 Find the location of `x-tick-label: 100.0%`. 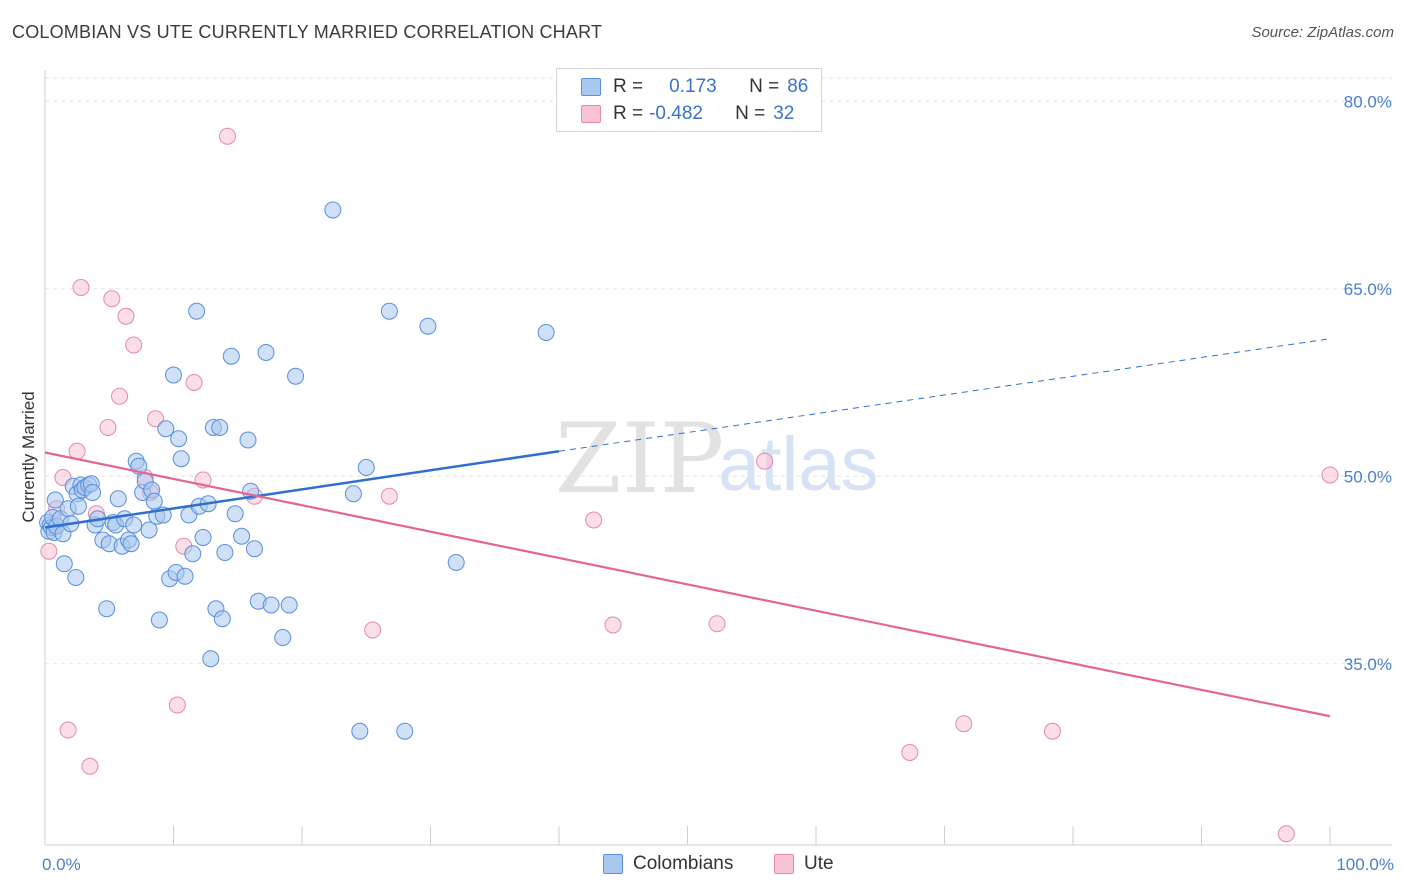

x-tick-label: 100.0% is located at coordinates (1365, 864).